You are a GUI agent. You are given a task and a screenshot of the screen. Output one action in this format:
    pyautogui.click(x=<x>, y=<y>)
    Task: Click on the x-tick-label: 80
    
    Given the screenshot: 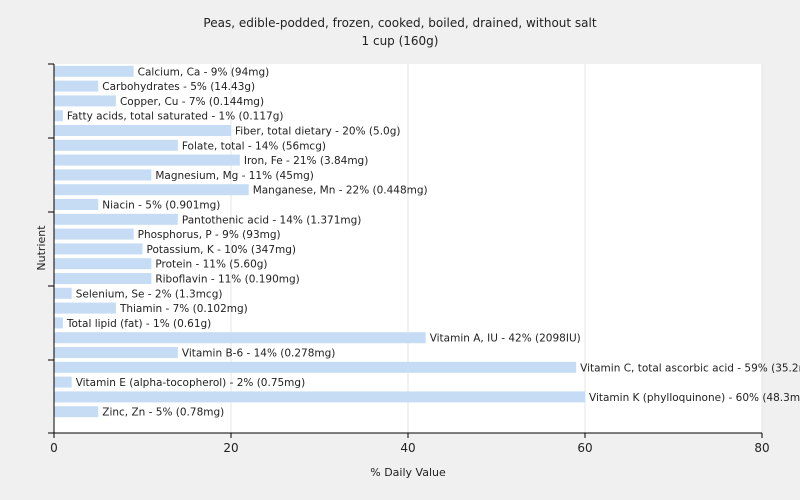 What is the action you would take?
    pyautogui.click(x=761, y=448)
    